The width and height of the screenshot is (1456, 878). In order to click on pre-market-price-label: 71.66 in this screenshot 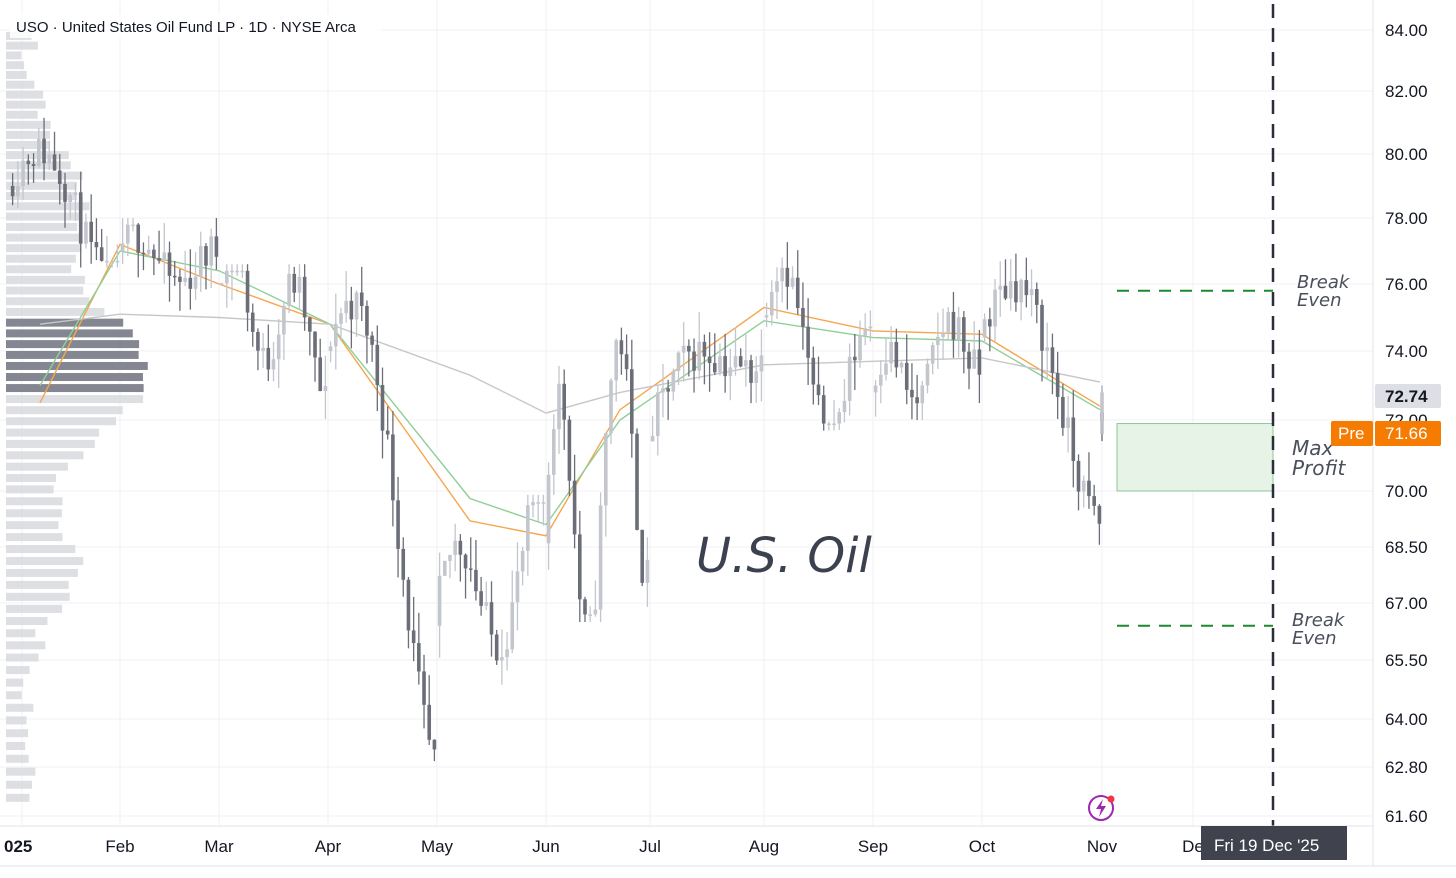, I will do `click(1406, 433)`.